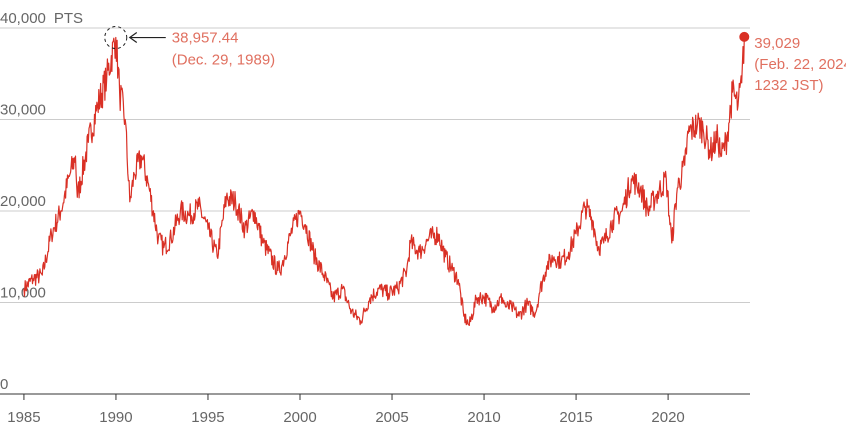  I want to click on x-tick-label: 2000, so click(299, 417).